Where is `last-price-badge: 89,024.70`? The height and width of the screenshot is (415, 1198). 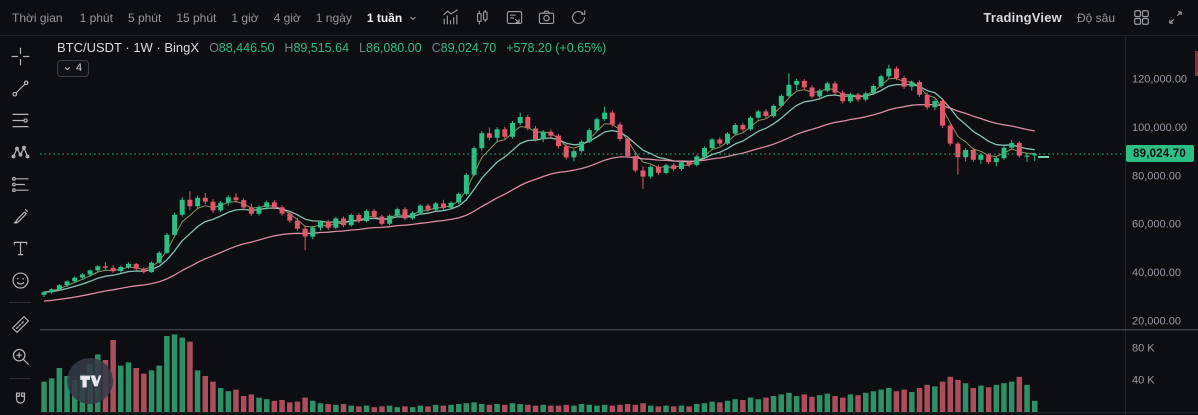 last-price-badge: 89,024.70 is located at coordinates (1160, 153).